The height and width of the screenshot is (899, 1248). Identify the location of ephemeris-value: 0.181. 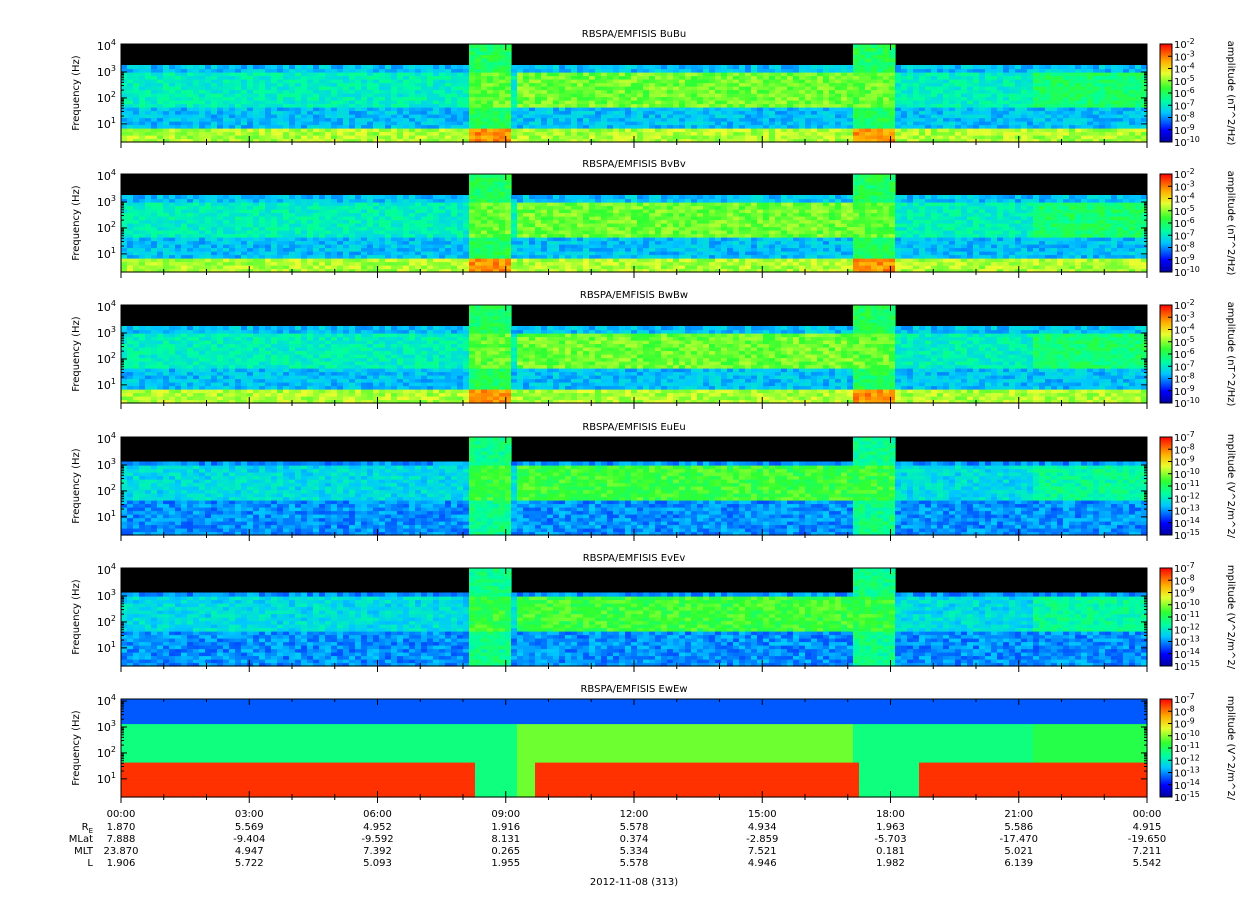
(890, 851).